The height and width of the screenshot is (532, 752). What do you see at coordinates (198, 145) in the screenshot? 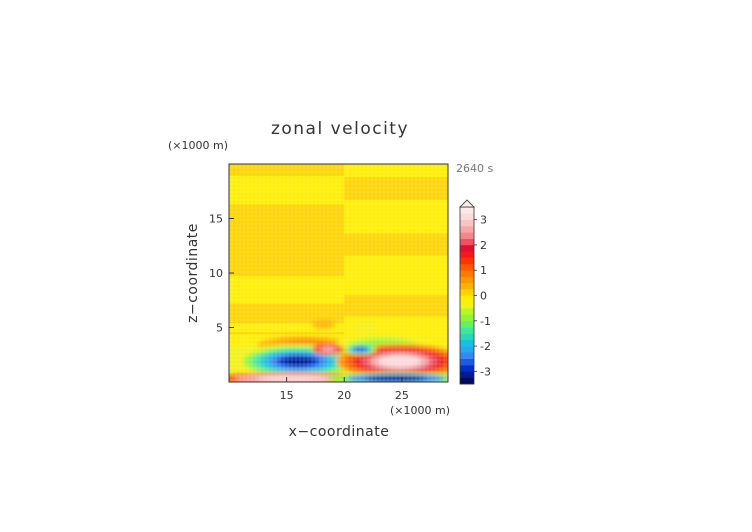
I see `y-unit-label: (×1000 m)` at bounding box center [198, 145].